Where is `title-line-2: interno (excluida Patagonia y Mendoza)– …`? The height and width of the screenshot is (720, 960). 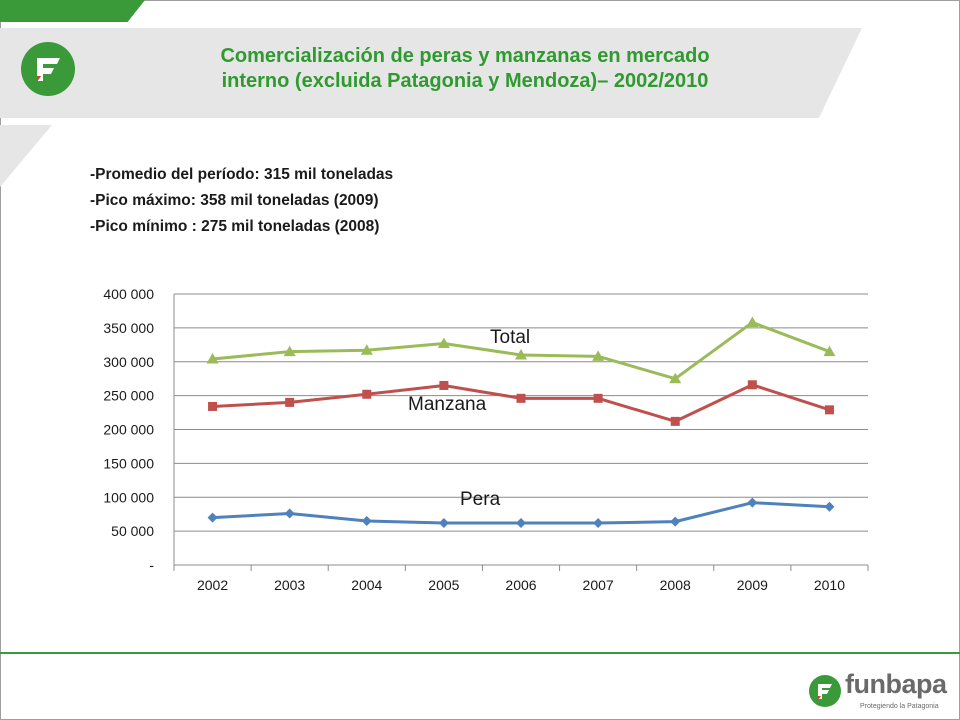
title-line-2: interno (excluida Patagonia y Mendoza)– … is located at coordinates (465, 81).